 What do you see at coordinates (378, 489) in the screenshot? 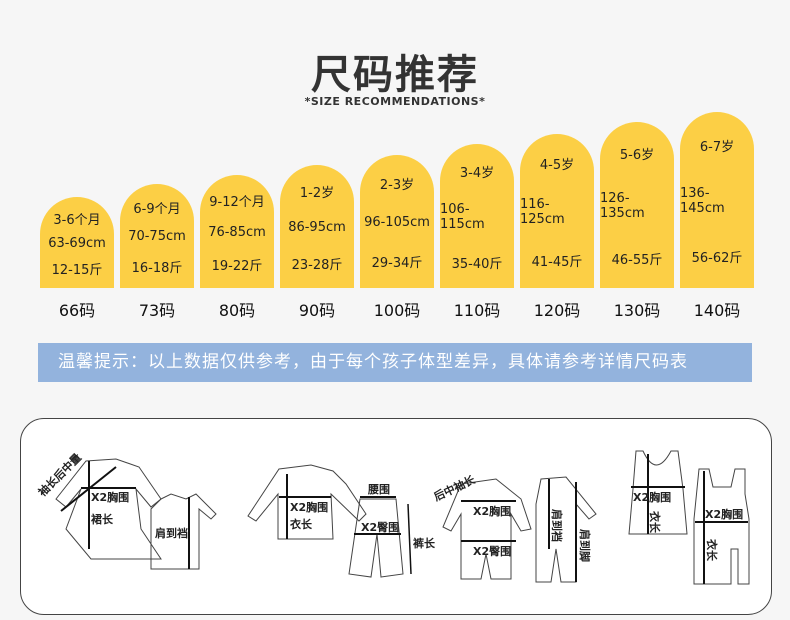
I see `label-waist: 腰围` at bounding box center [378, 489].